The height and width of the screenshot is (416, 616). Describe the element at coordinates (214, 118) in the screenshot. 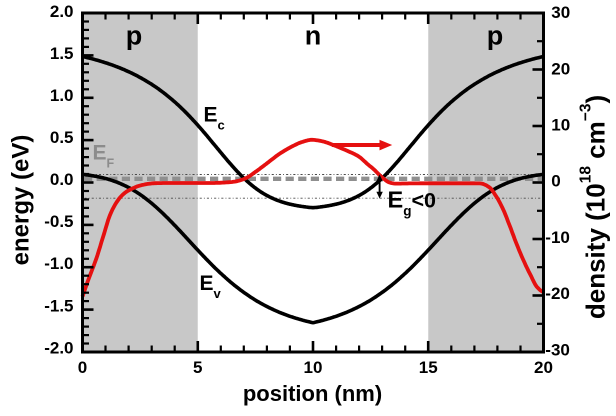

I see `svg-text: Ec` at that location.